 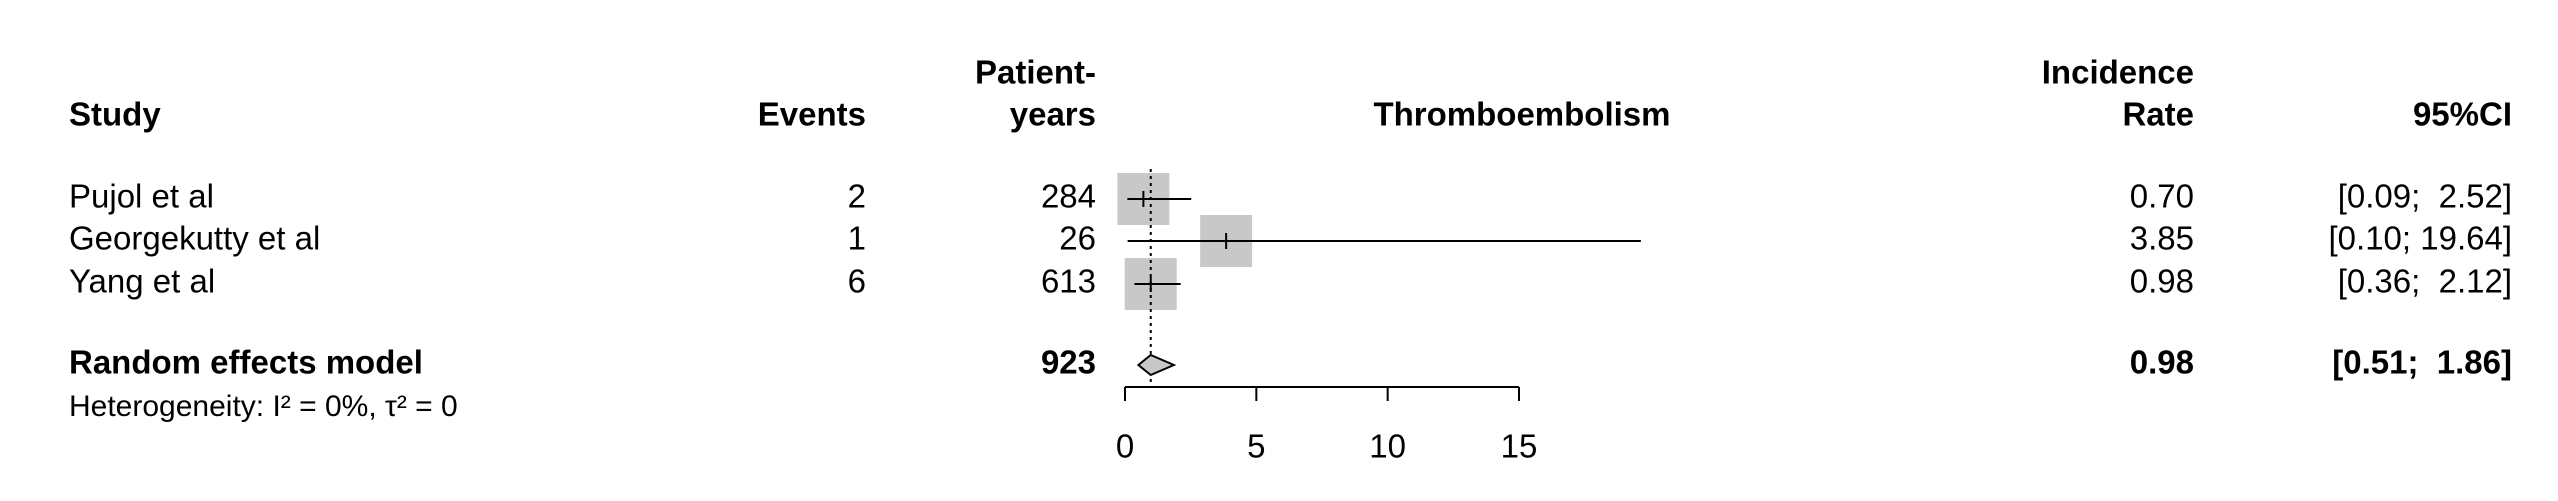 I want to click on header-study: Study, so click(x=115, y=114).